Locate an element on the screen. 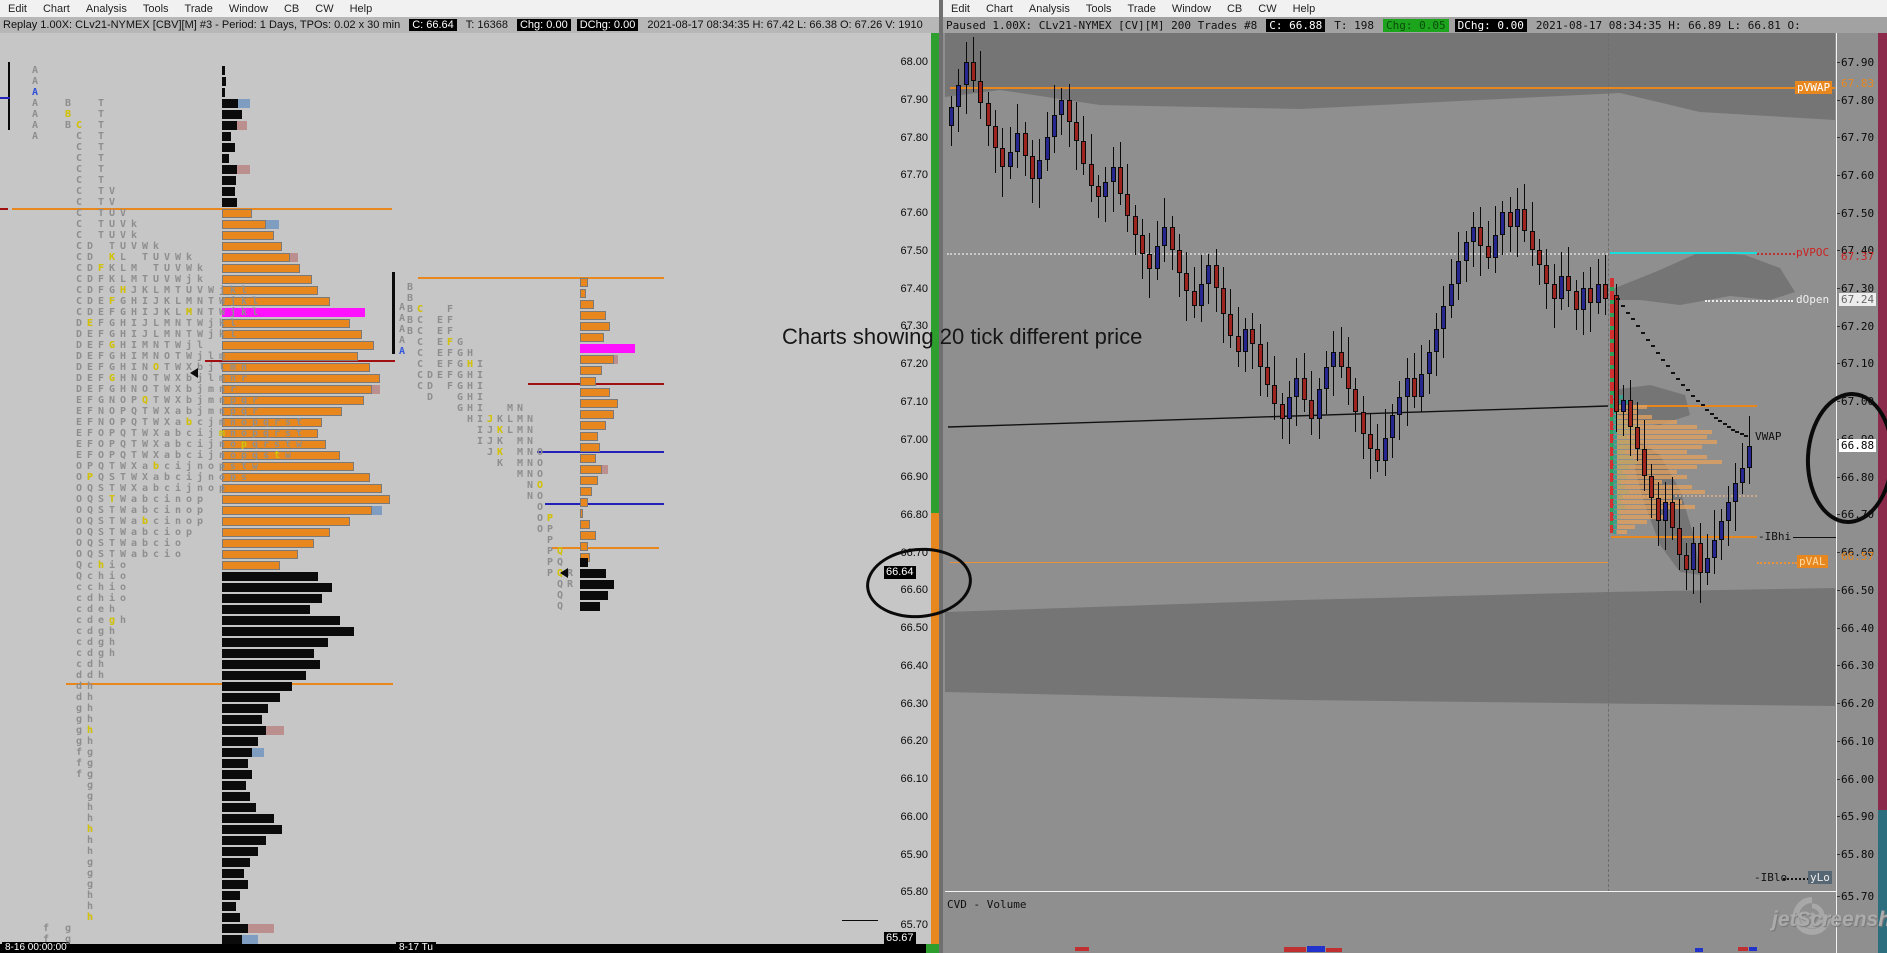 The image size is (1887, 953). profile-bar-accent is located at coordinates (294, 257).